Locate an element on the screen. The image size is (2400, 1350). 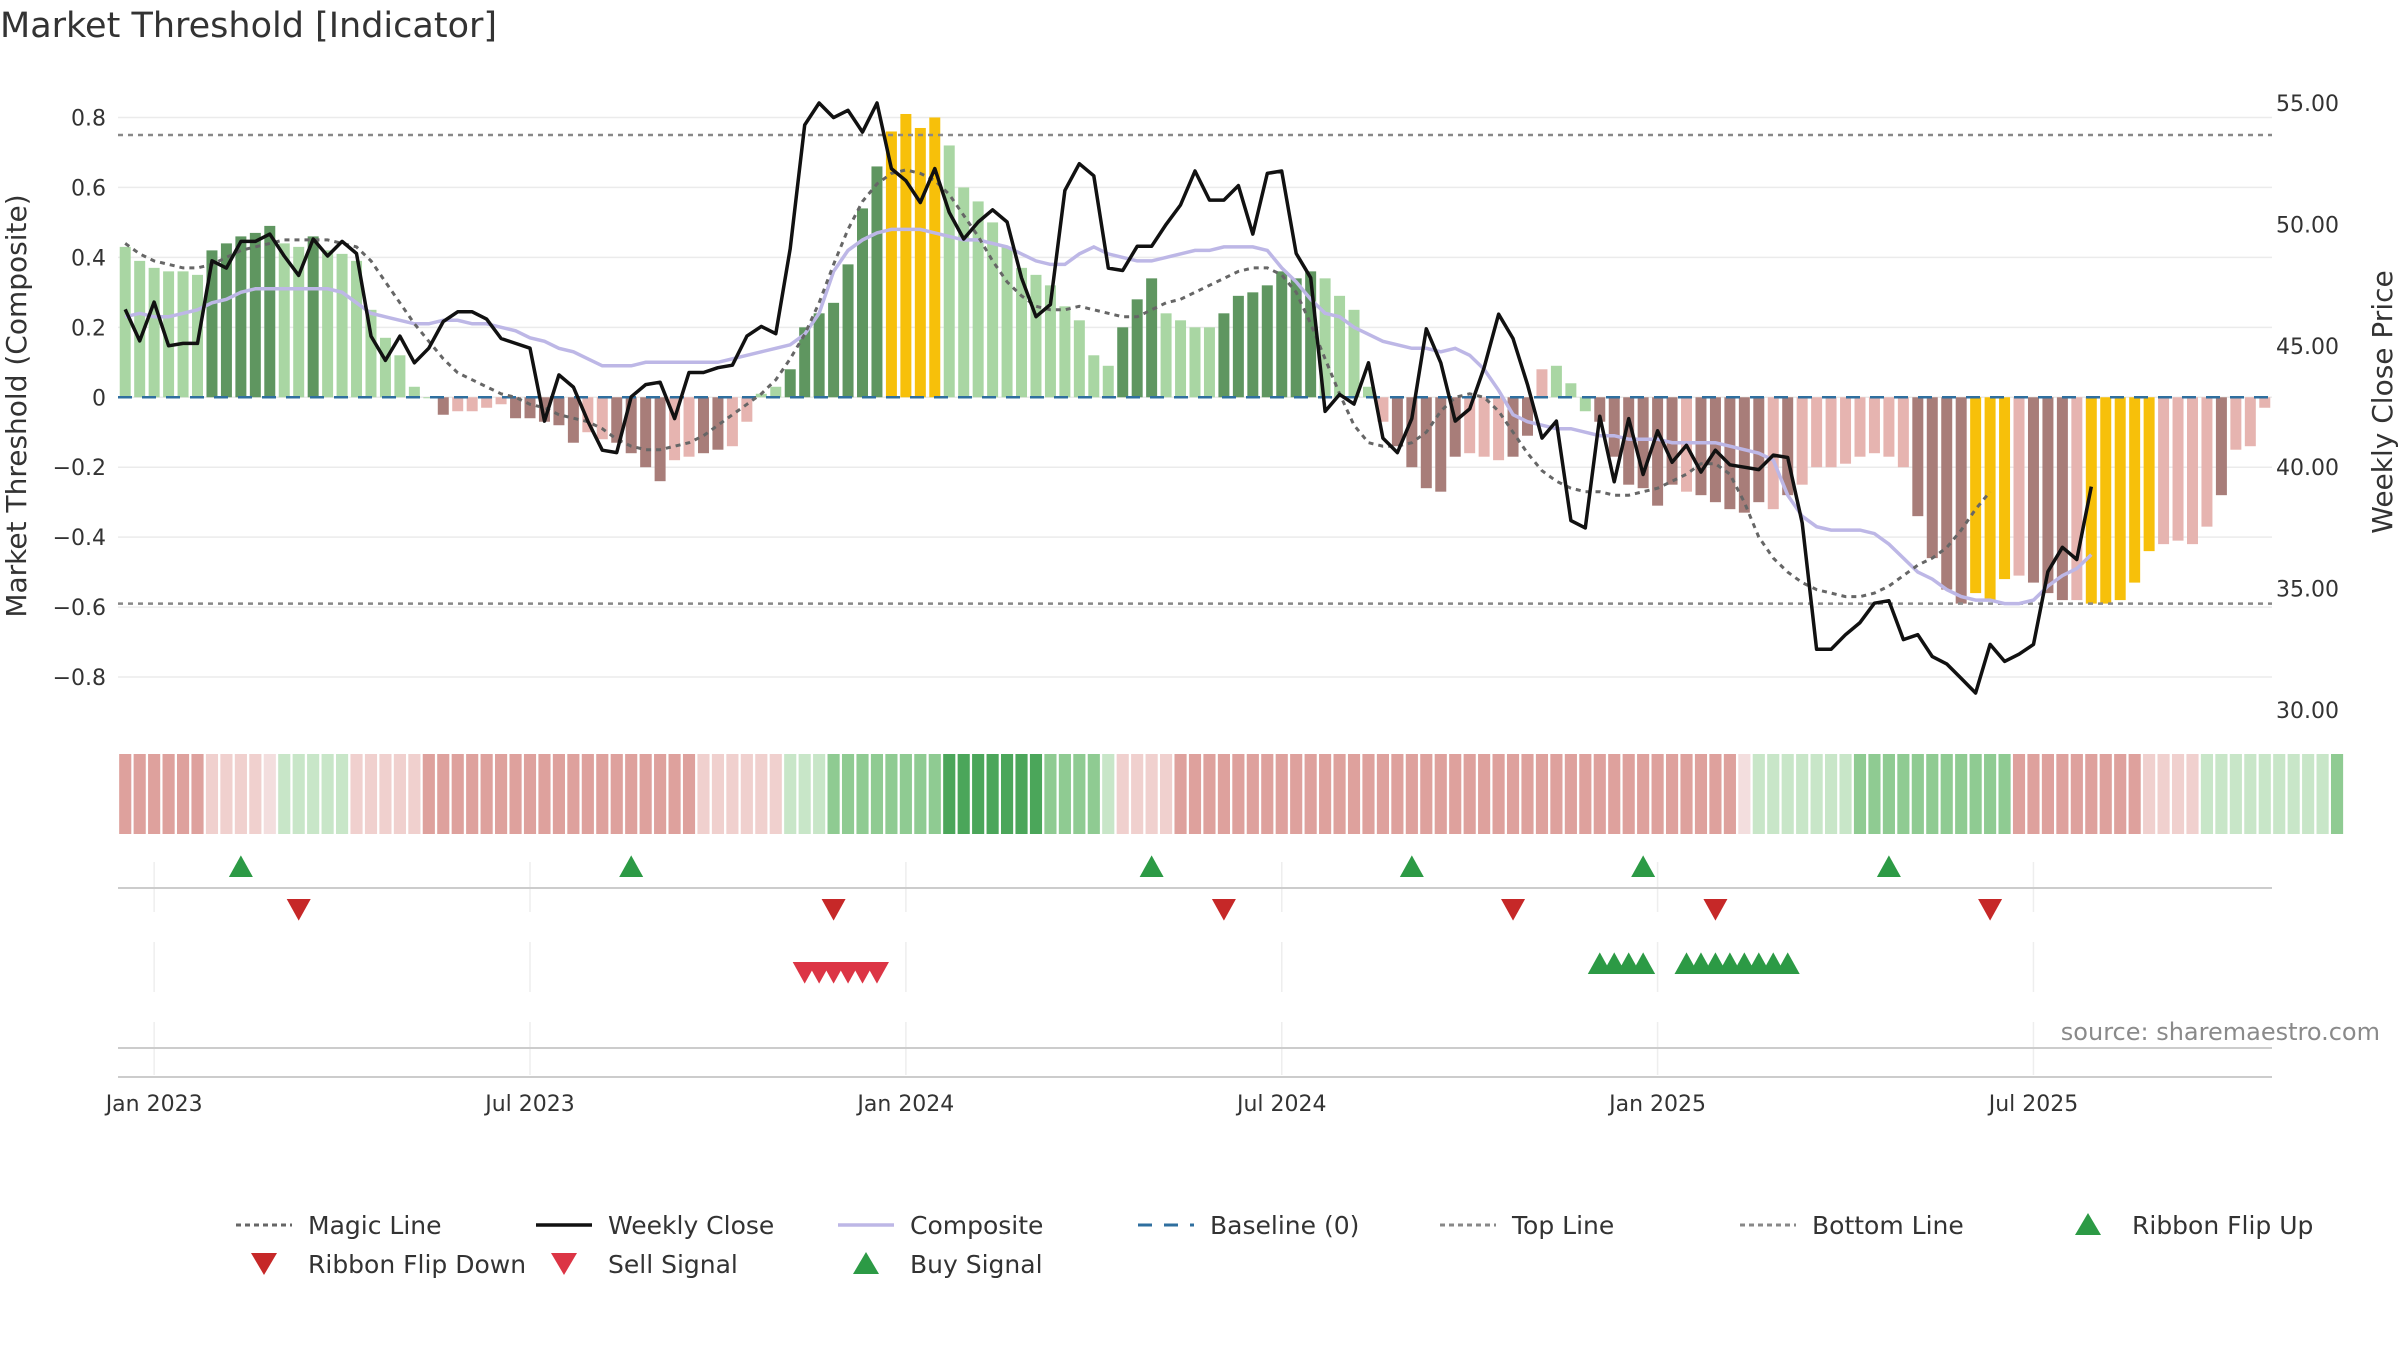
right-tick-label: 40.00 is located at coordinates (2307, 468).